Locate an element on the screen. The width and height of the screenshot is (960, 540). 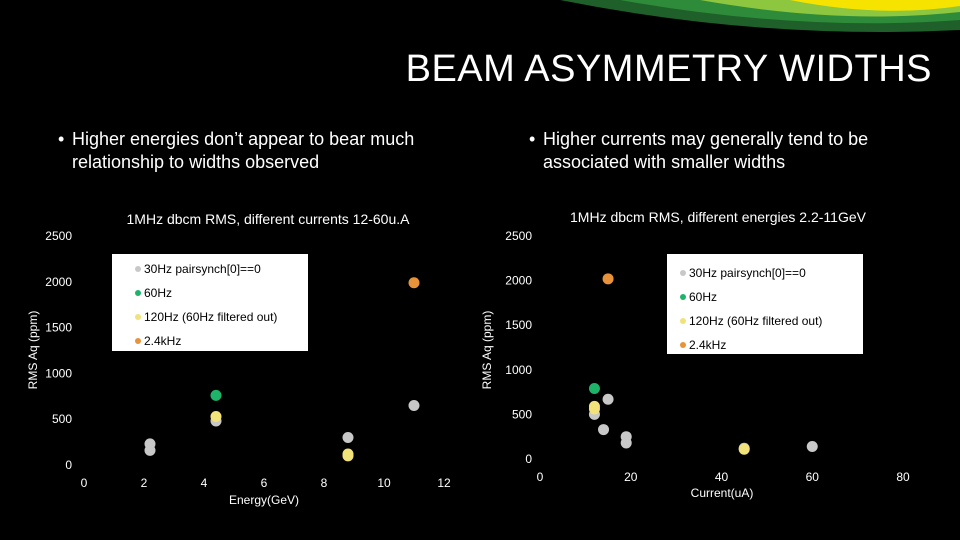
x-tick-label: 60 is located at coordinates (813, 477).